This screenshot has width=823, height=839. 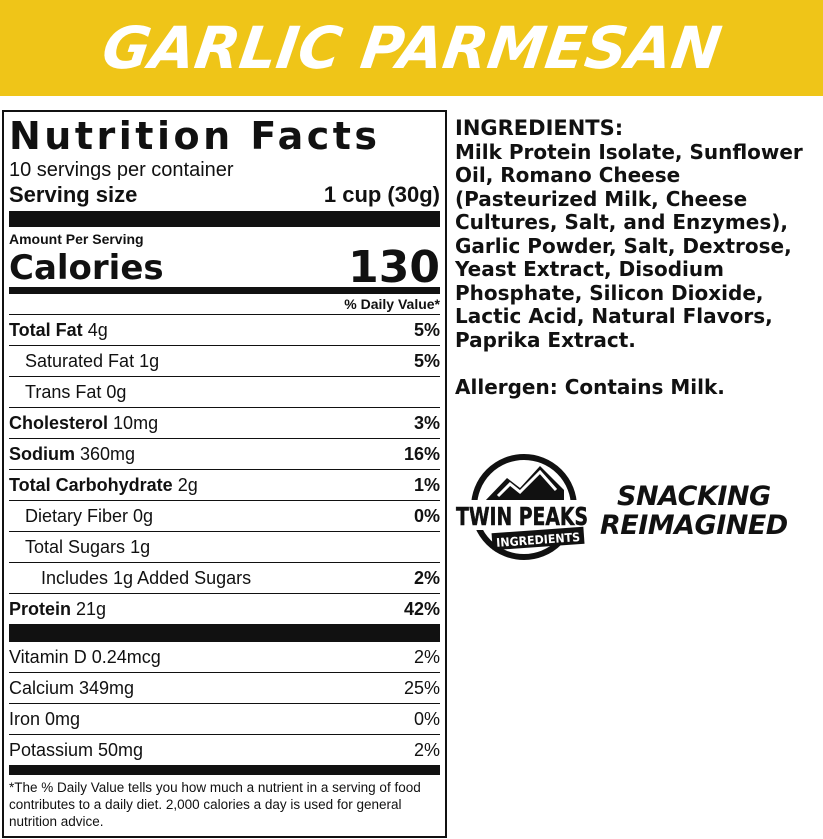 I want to click on nutrient-name: Dietary Fiber, so click(x=77, y=516).